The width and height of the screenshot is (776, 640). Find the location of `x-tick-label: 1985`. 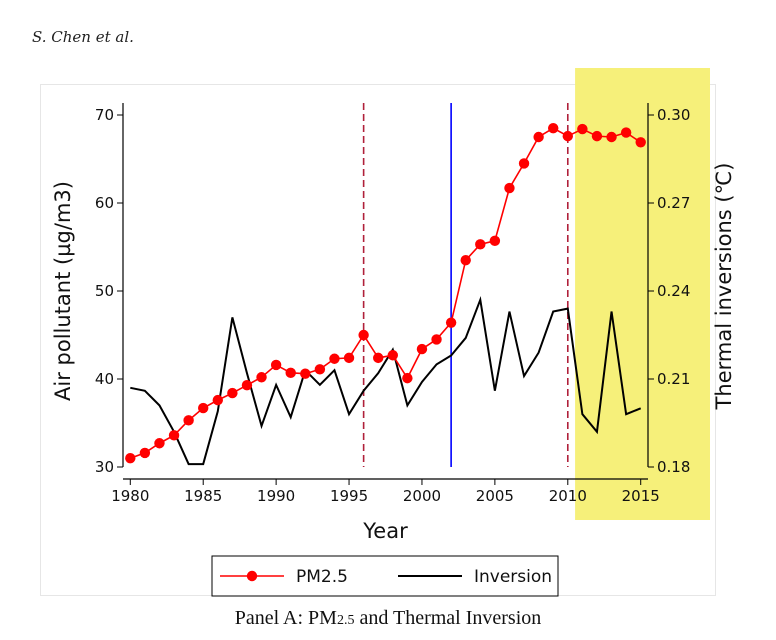

x-tick-label: 1985 is located at coordinates (203, 496).